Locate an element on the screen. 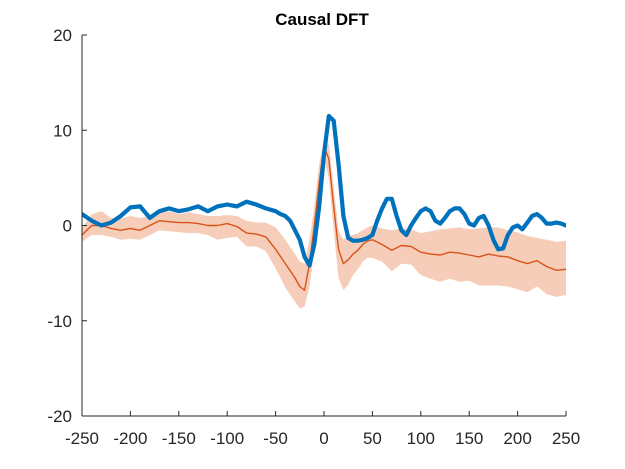 This screenshot has height=469, width=625. y-tick-label: 0 is located at coordinates (67, 226).